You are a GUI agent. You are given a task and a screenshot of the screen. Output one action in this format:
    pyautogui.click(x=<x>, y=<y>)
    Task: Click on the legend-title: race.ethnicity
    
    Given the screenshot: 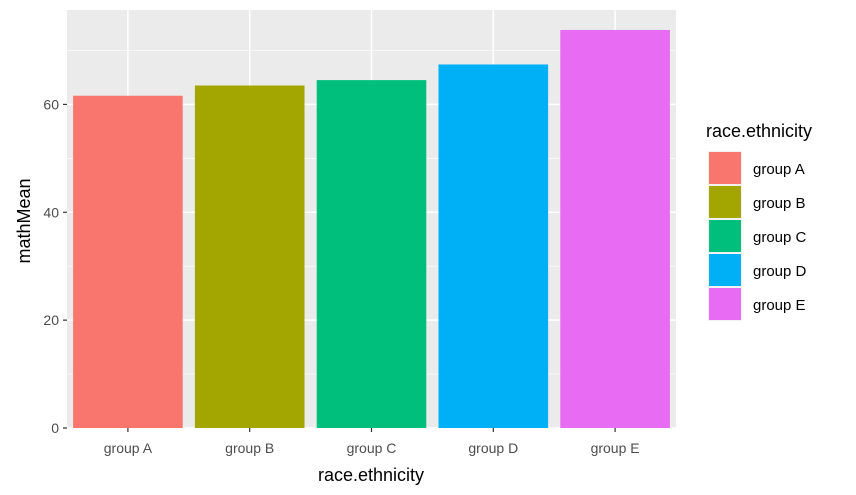 What is the action you would take?
    pyautogui.click(x=759, y=131)
    